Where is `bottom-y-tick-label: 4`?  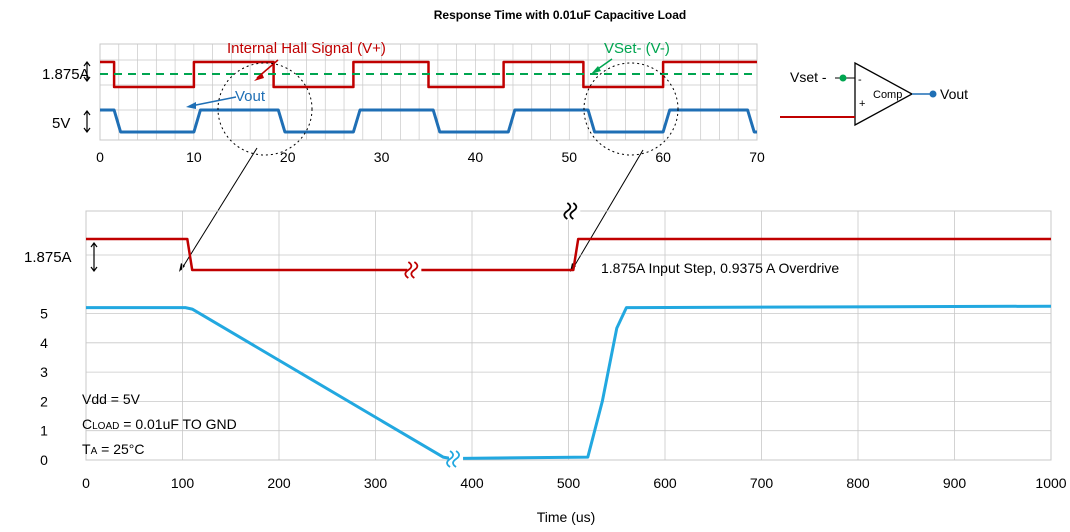 bottom-y-tick-label: 4 is located at coordinates (44, 343).